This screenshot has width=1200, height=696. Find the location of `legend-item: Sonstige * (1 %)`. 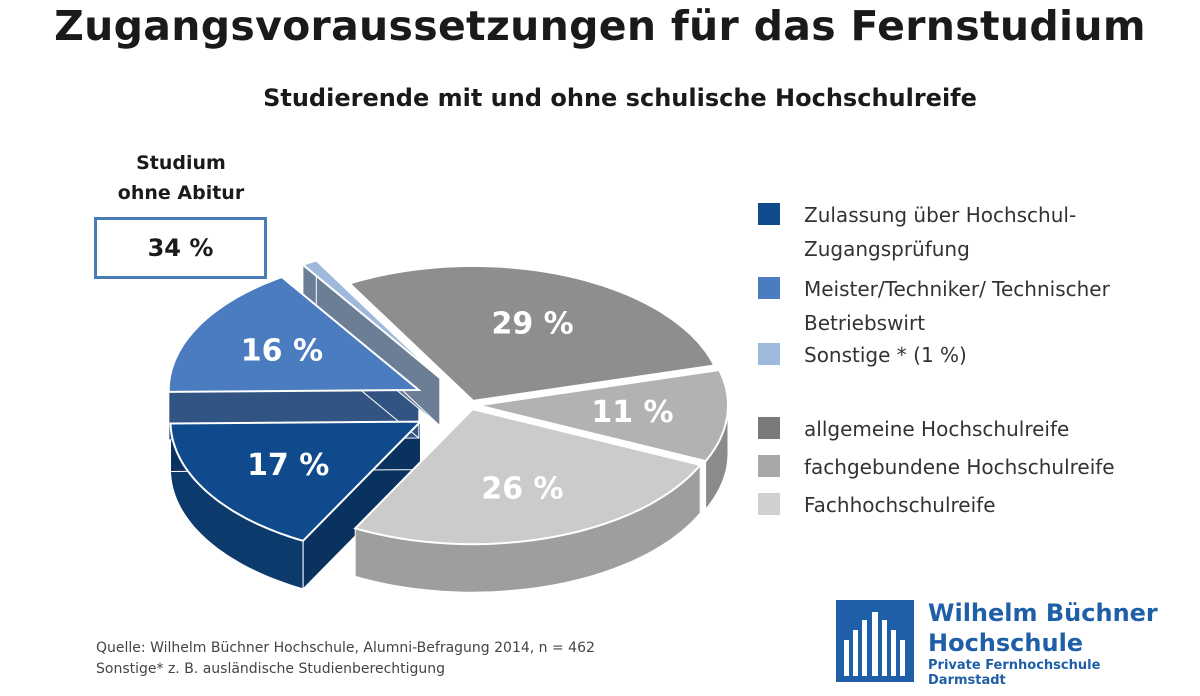

legend-item: Sonstige * (1 %) is located at coordinates (966, 355).